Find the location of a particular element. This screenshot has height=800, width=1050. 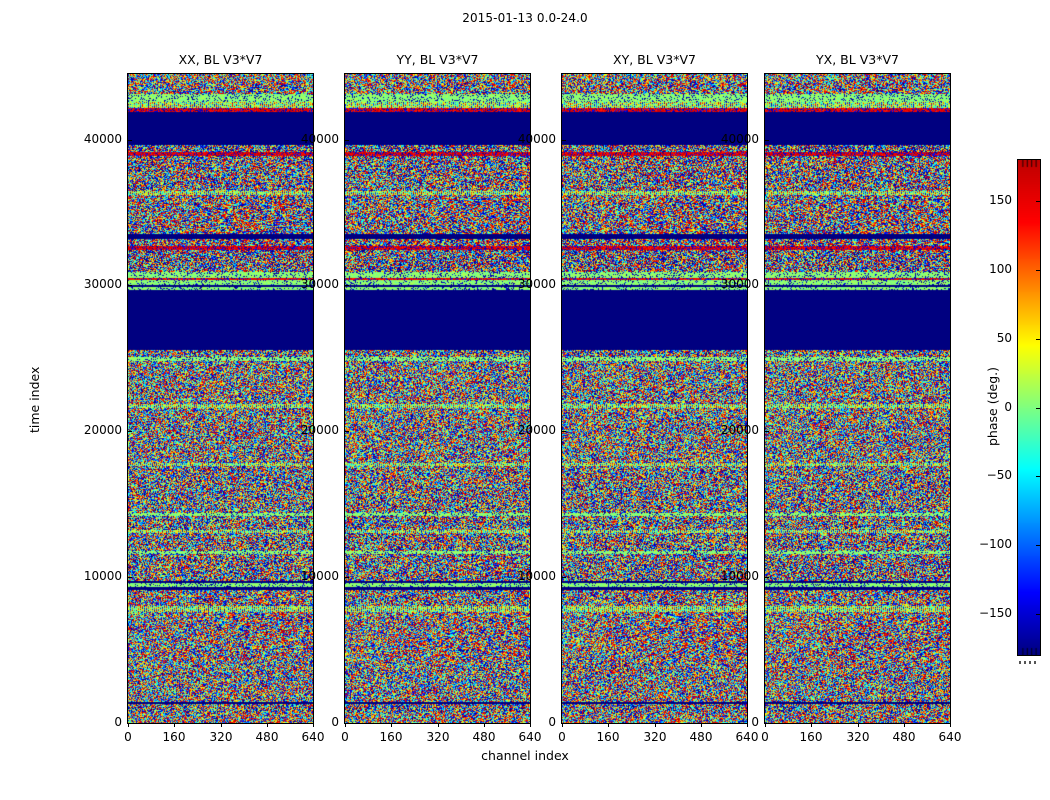

waterfall-panel-xx is located at coordinates (220, 398).